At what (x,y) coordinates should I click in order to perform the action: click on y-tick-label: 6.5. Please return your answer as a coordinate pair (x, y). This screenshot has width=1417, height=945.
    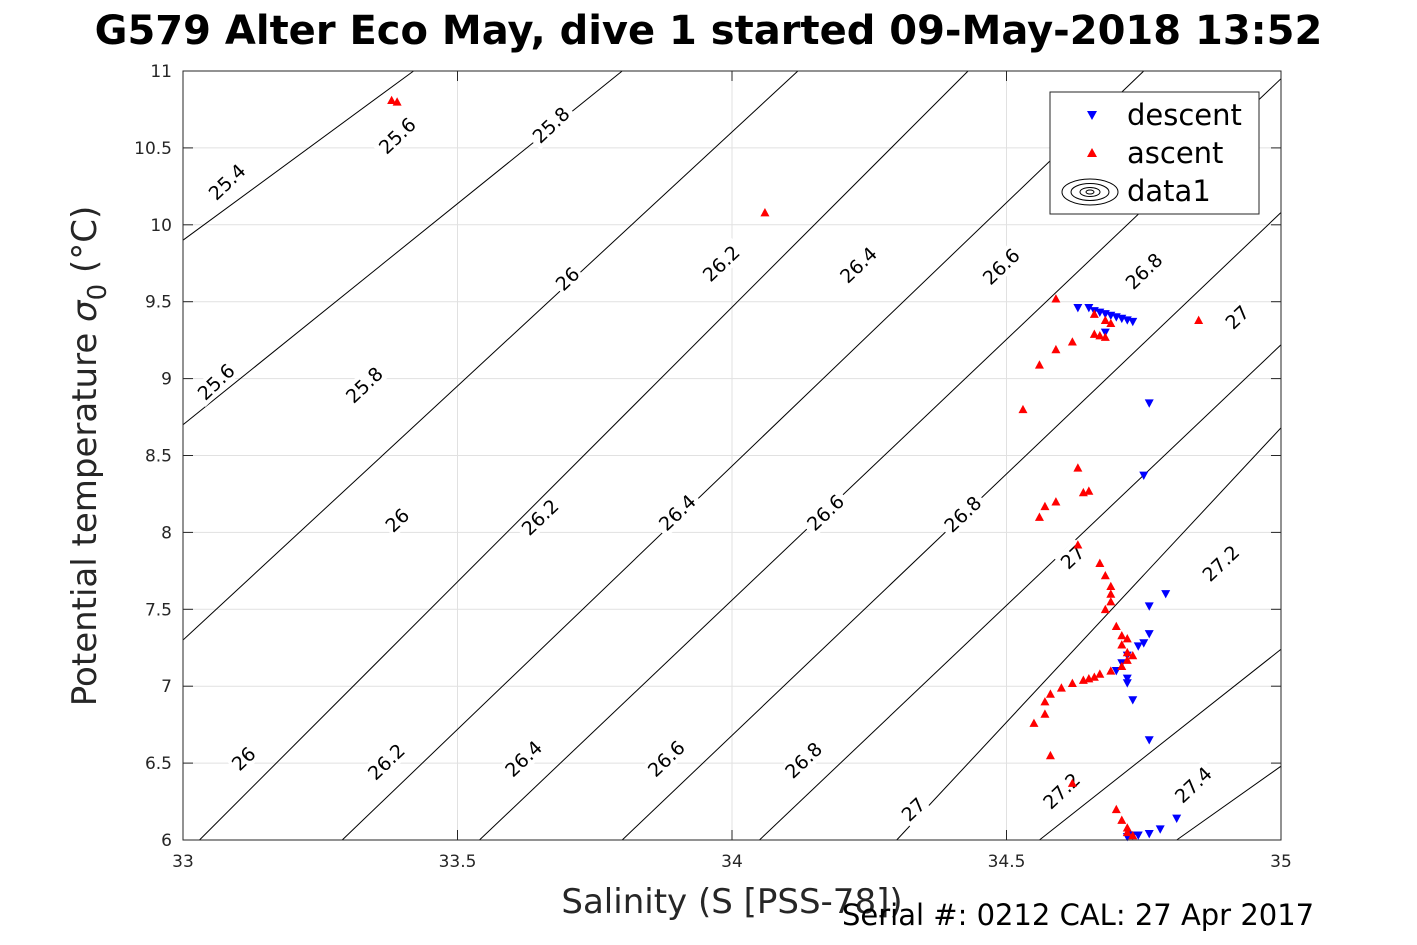
    Looking at the image, I should click on (158, 764).